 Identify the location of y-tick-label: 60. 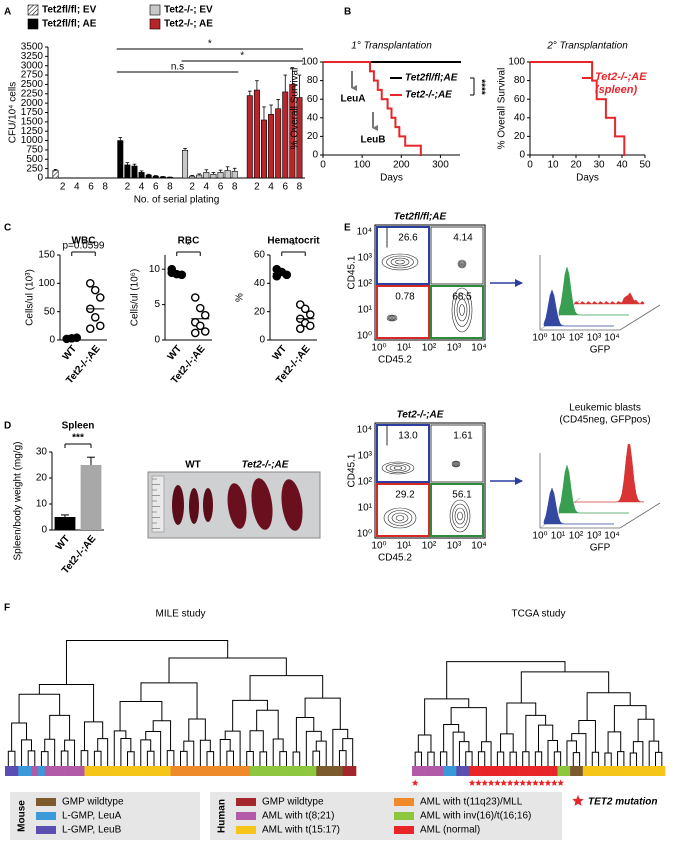
(260, 255).